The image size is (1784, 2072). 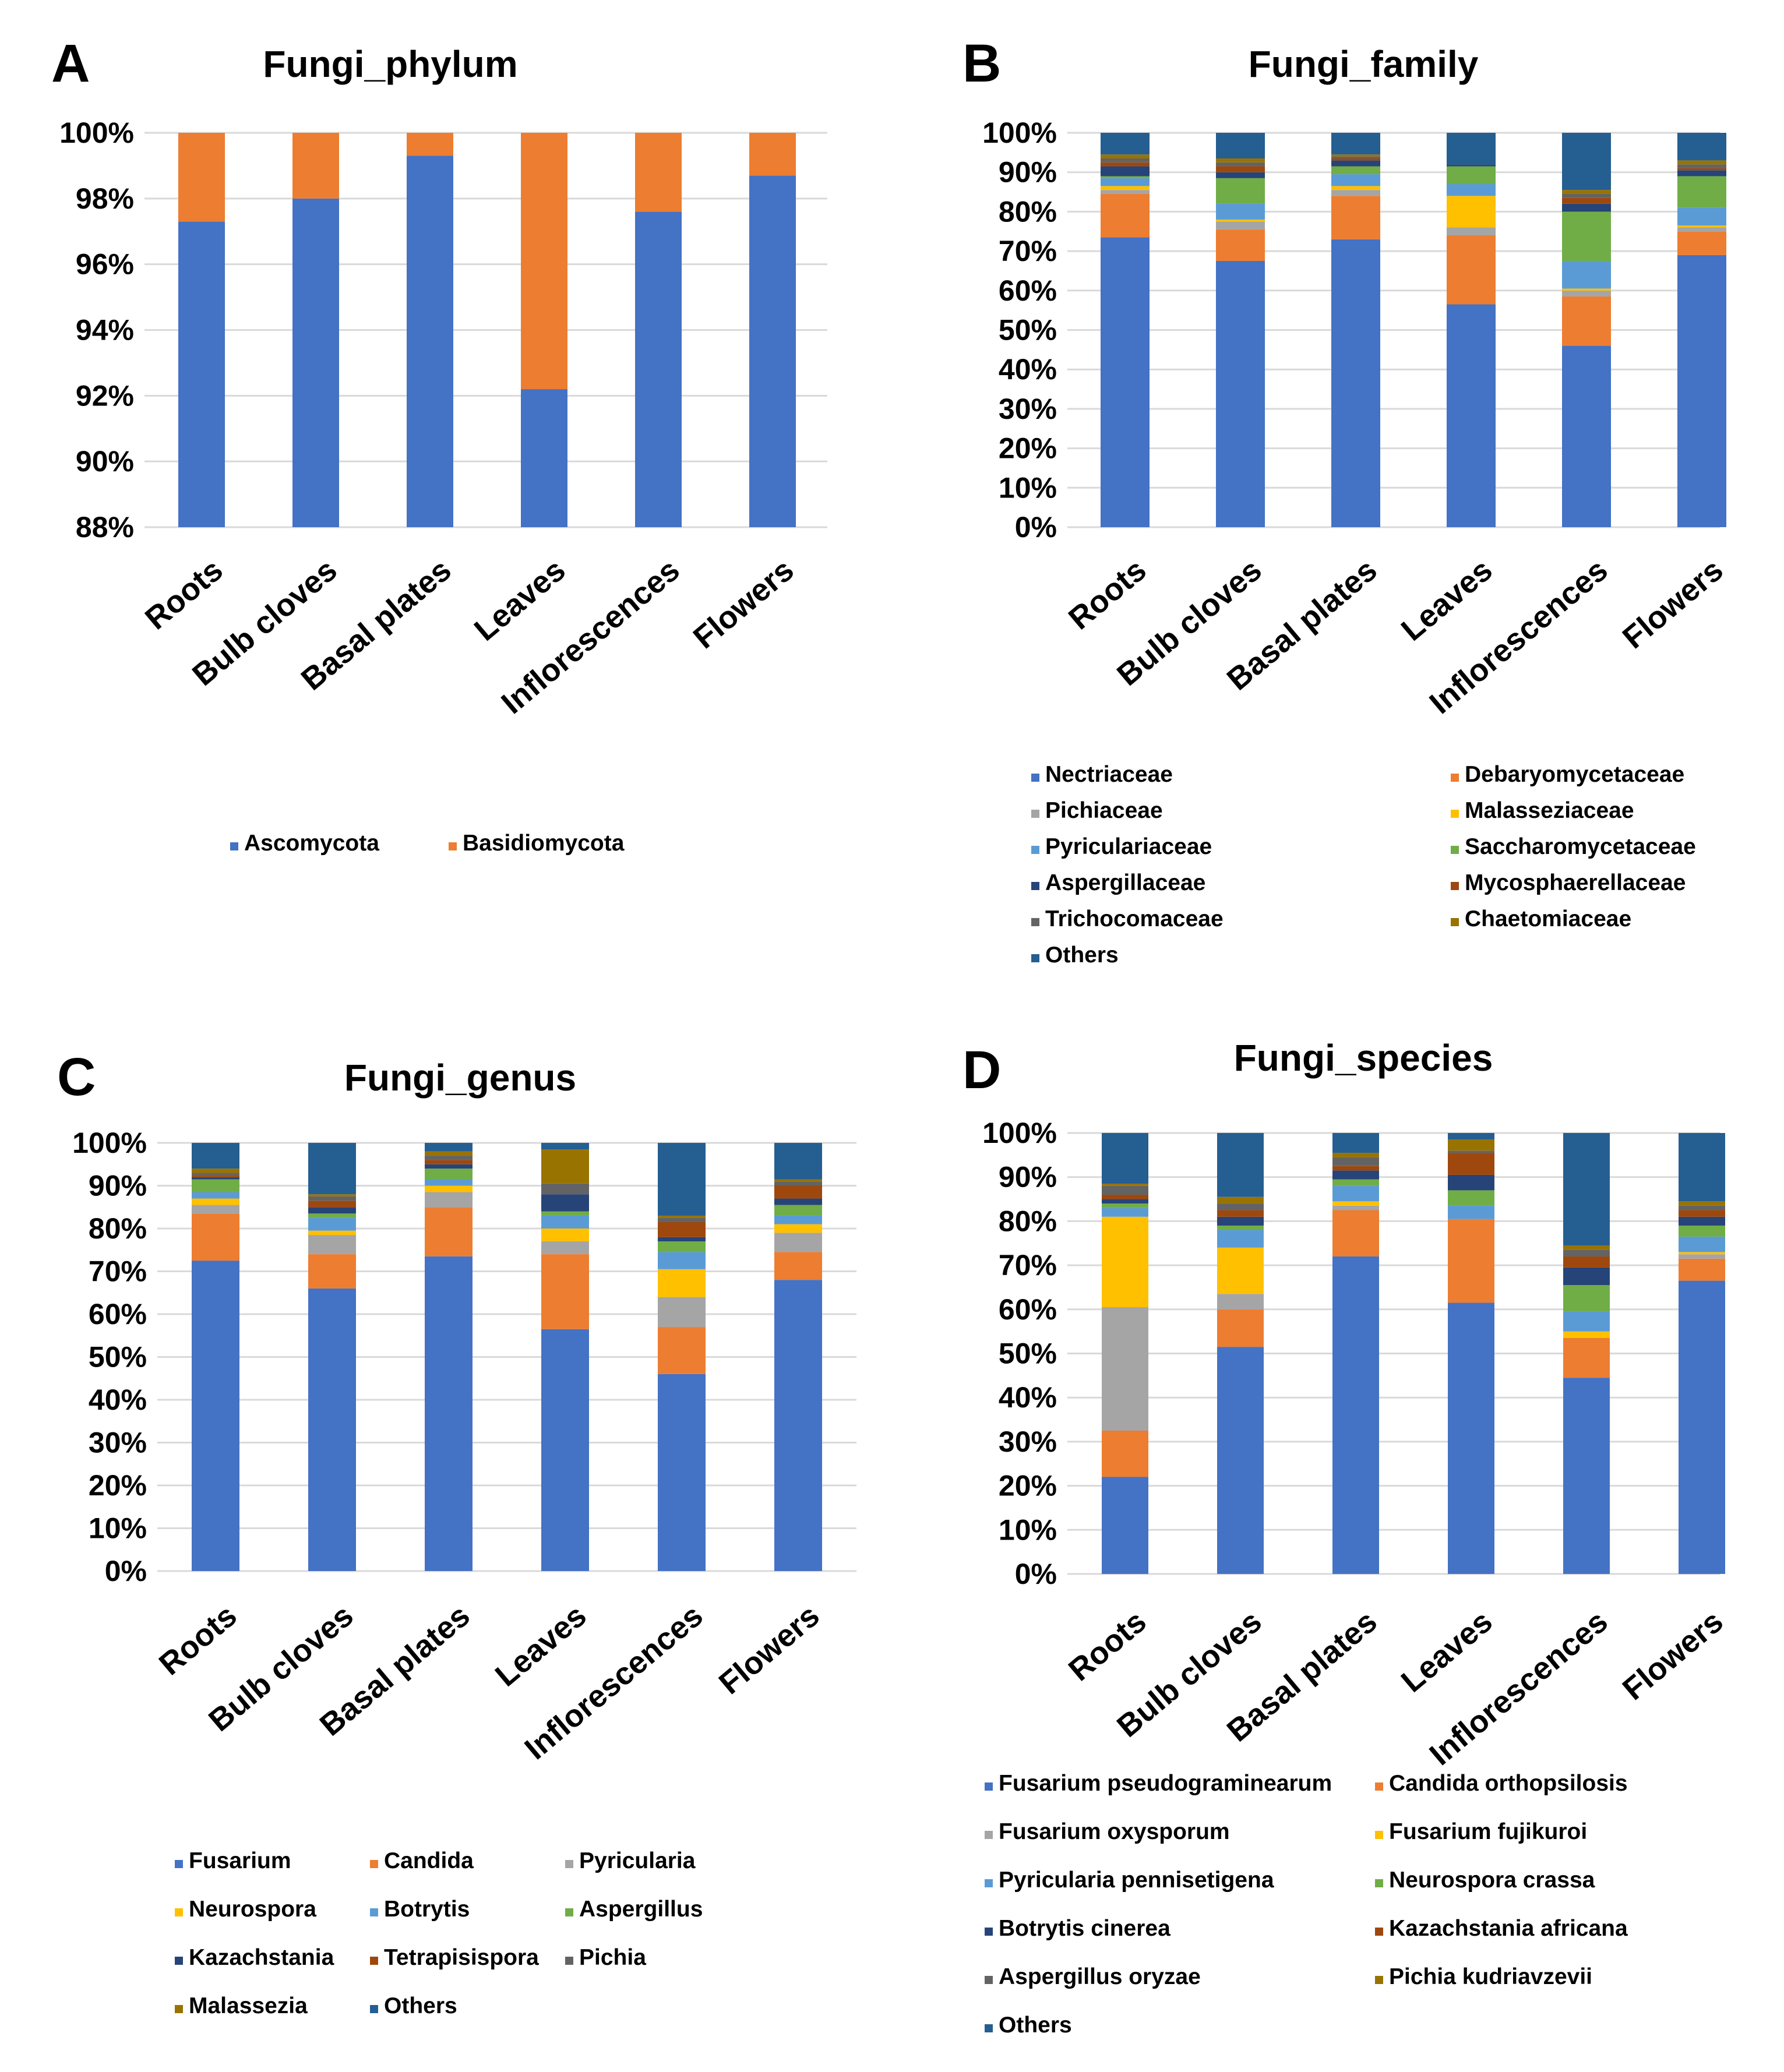 I want to click on legend-label-botrytis-cinerea: Botrytis cinerea, so click(x=1084, y=1928).